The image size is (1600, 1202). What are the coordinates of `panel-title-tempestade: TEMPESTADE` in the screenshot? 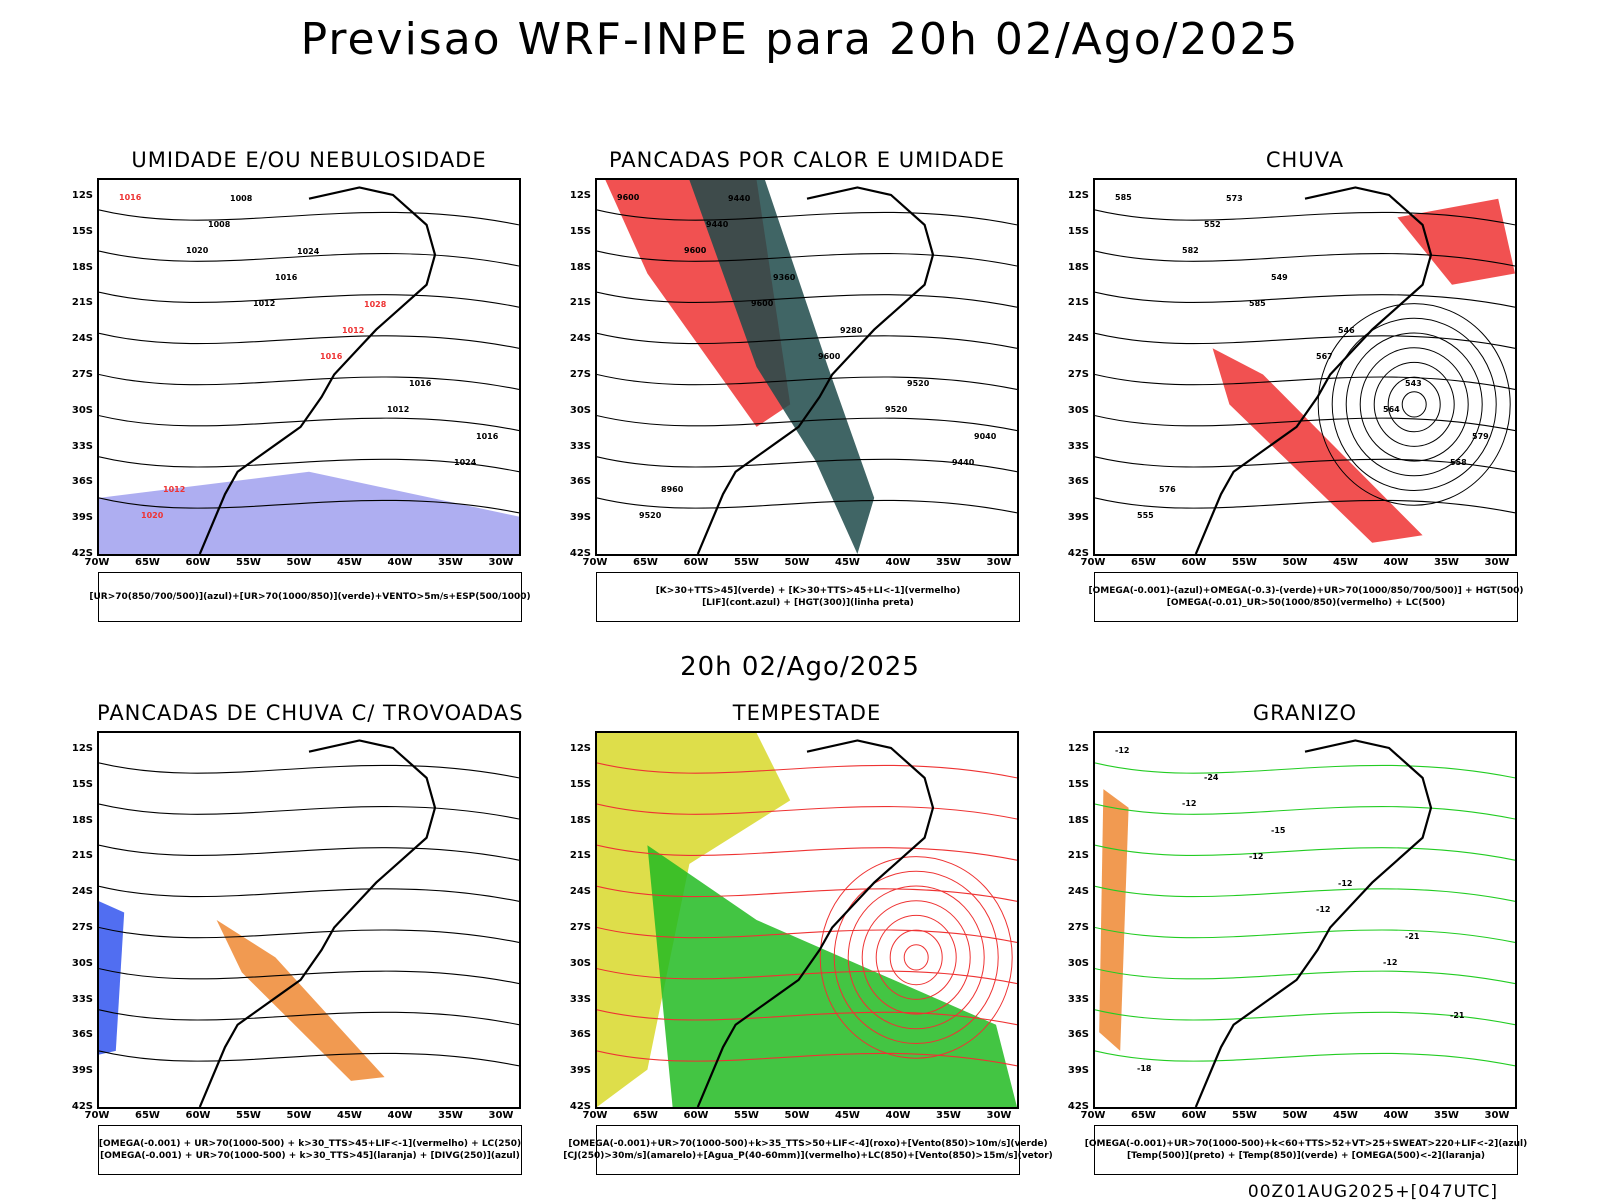 It's located at (807, 713).